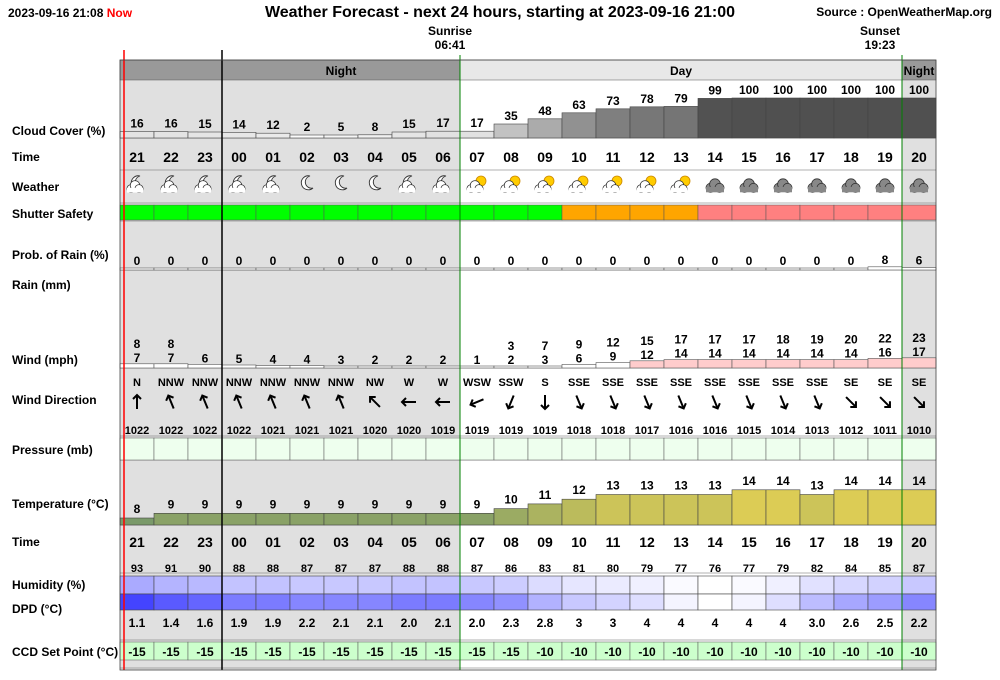  Describe the element at coordinates (477, 569) in the screenshot. I see `humidity-label: 87` at that location.